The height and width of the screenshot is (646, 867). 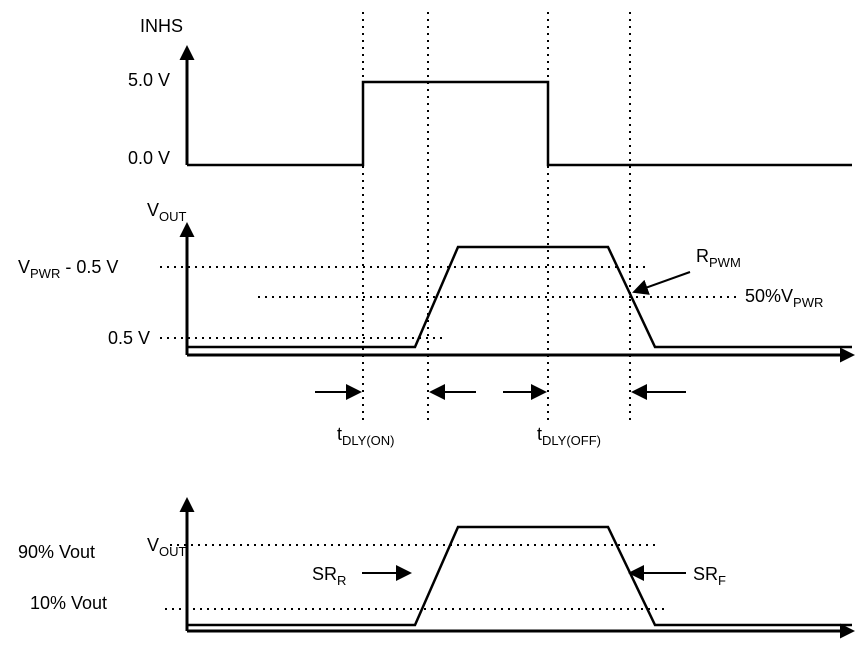 What do you see at coordinates (709, 576) in the screenshot?
I see `annotation: SRF` at bounding box center [709, 576].